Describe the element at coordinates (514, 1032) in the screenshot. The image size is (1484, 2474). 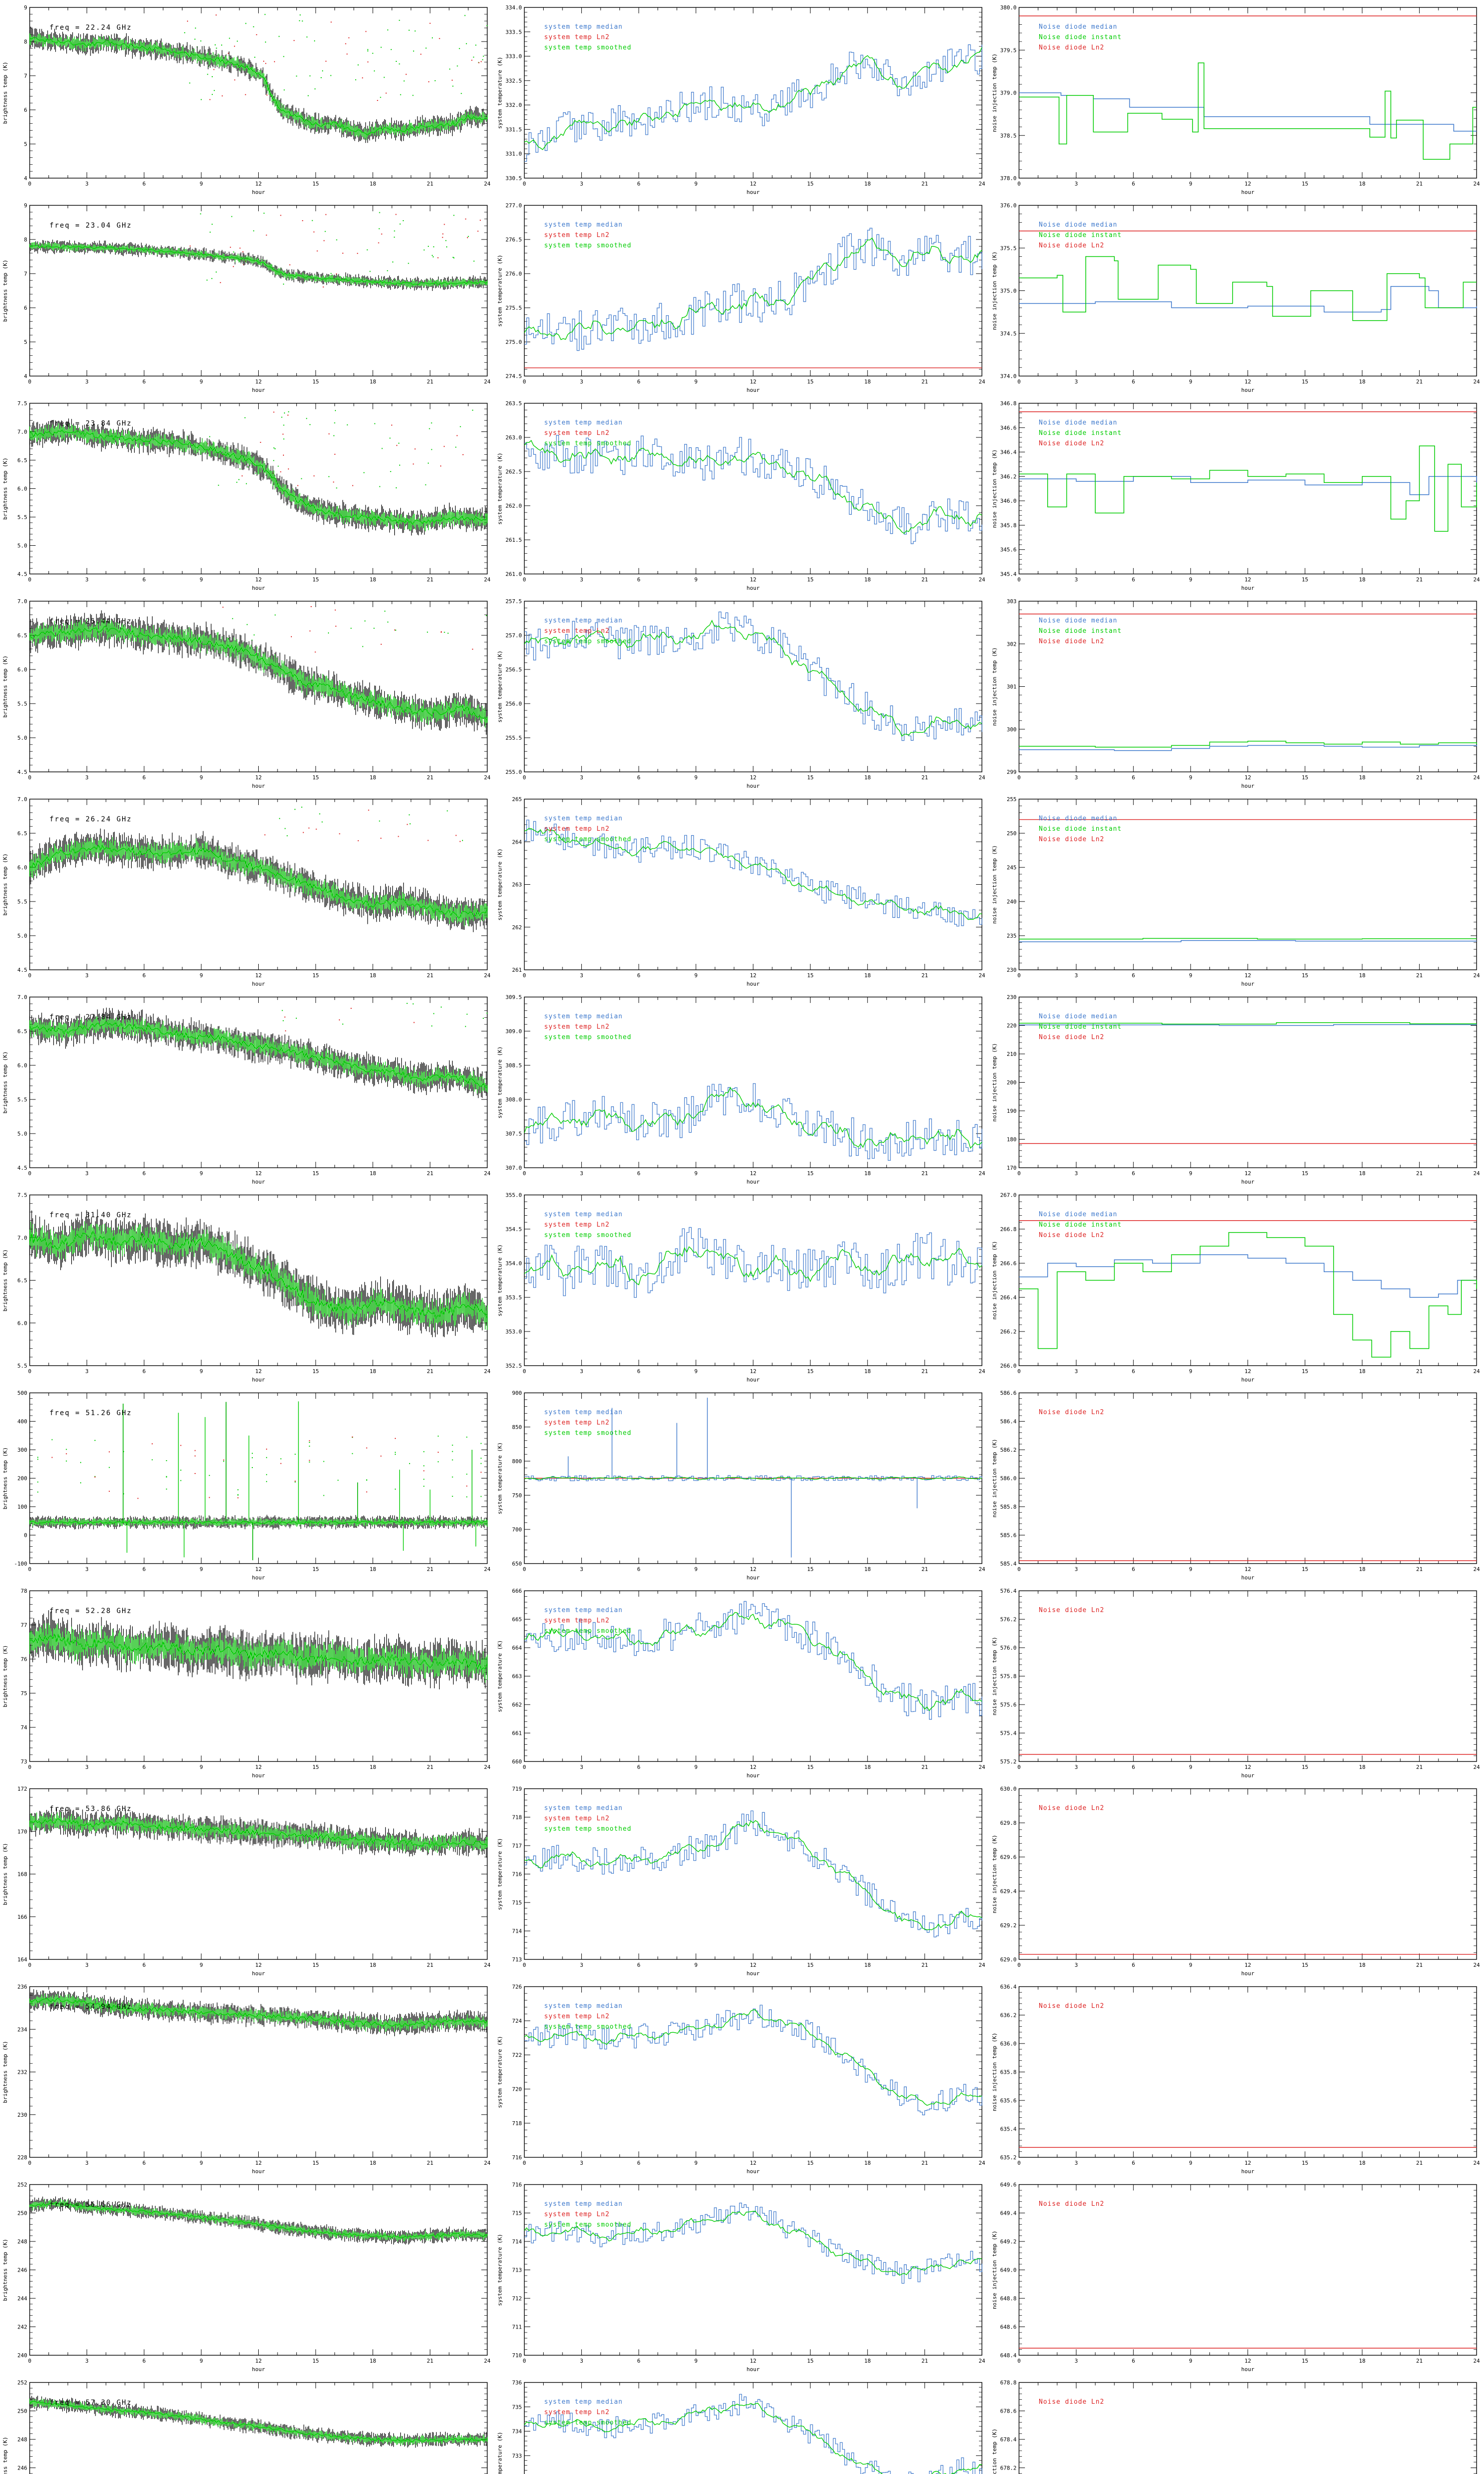
I see `y-tick-label: 309.0` at that location.